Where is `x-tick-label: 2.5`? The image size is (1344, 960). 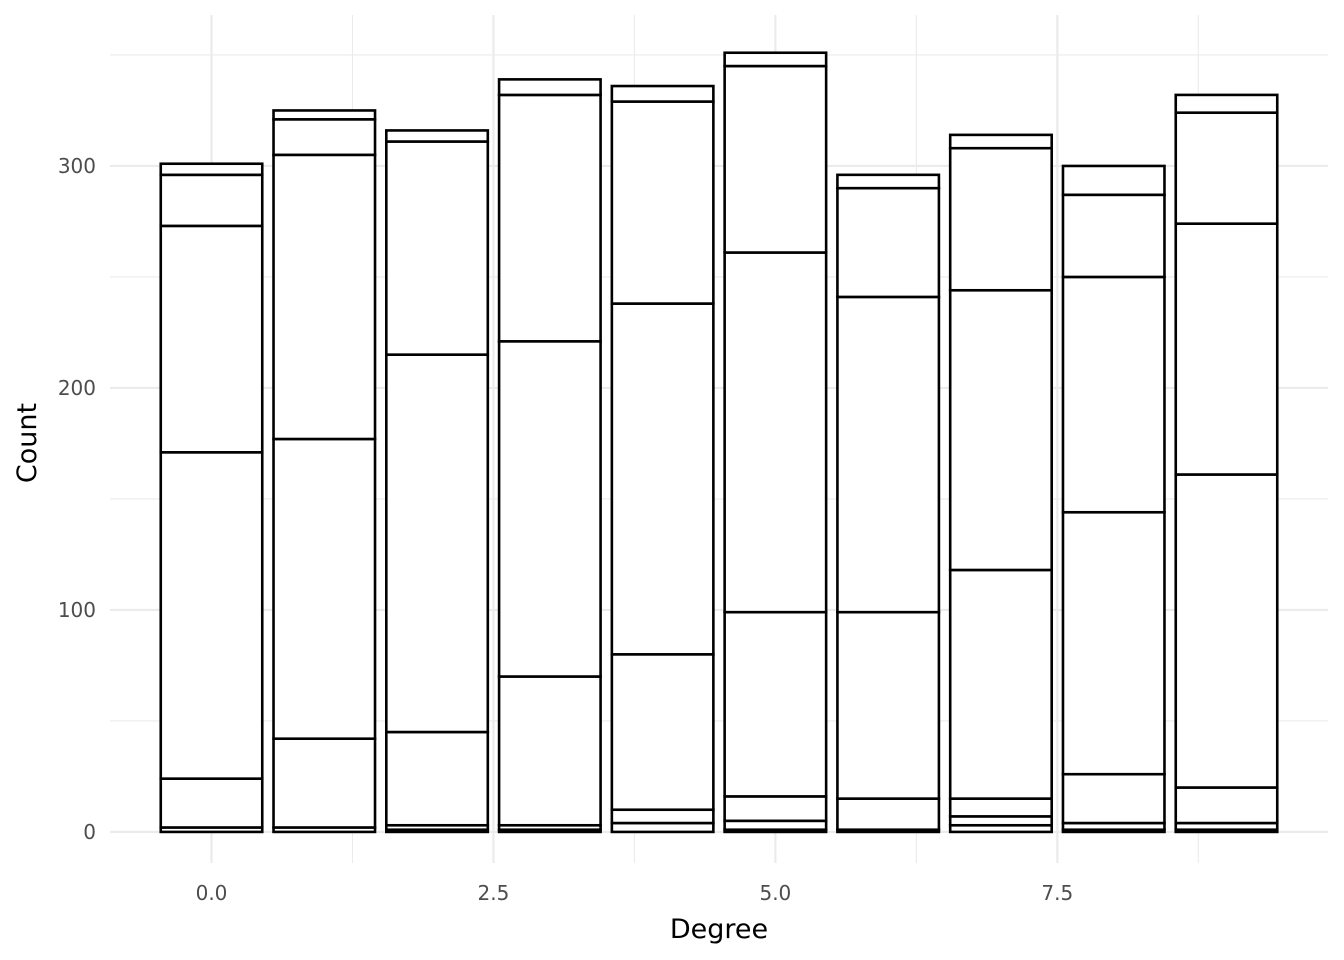 x-tick-label: 2.5 is located at coordinates (494, 893).